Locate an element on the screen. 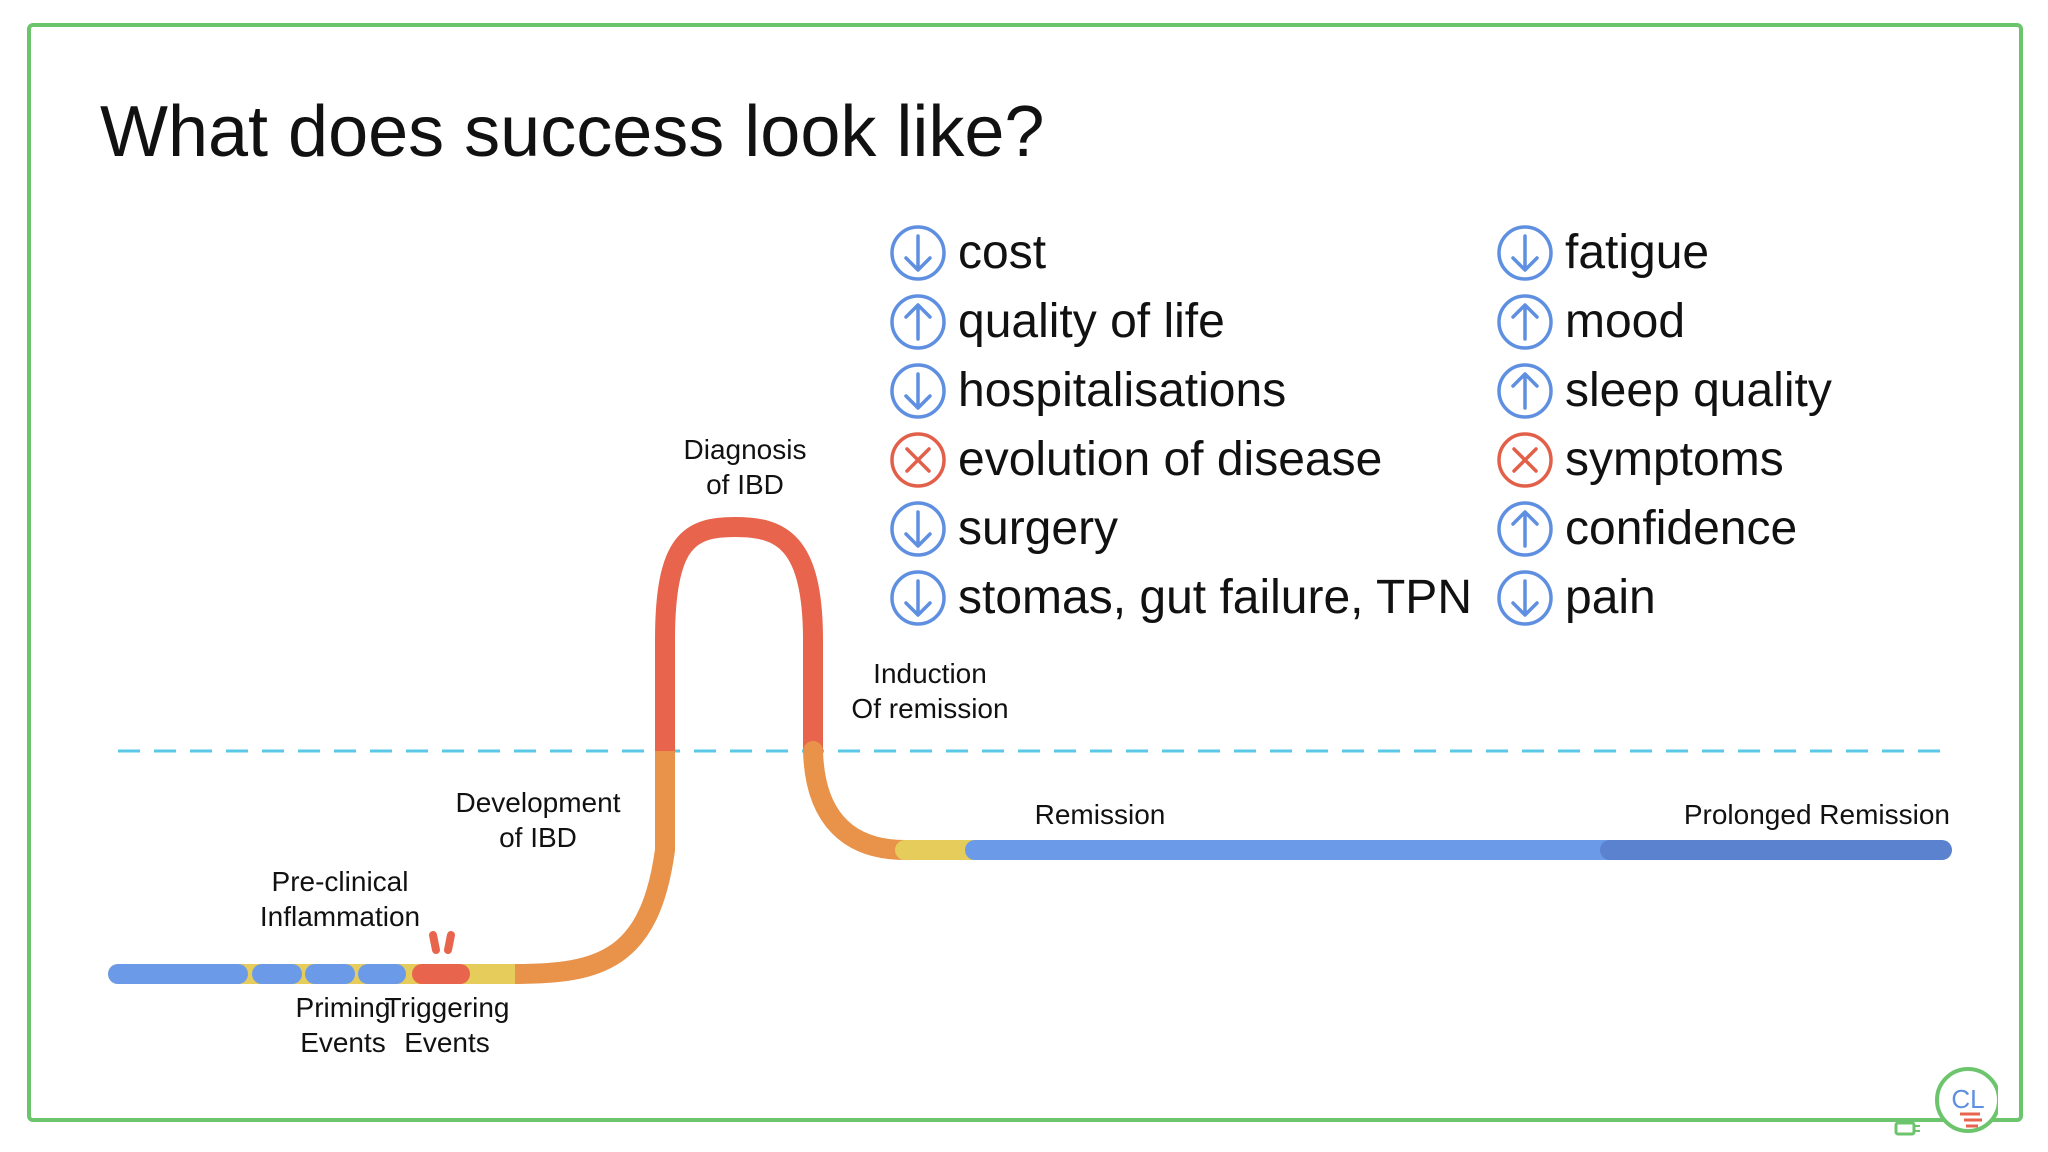  label-priming-events: Priming Events is located at coordinates (343, 1025).